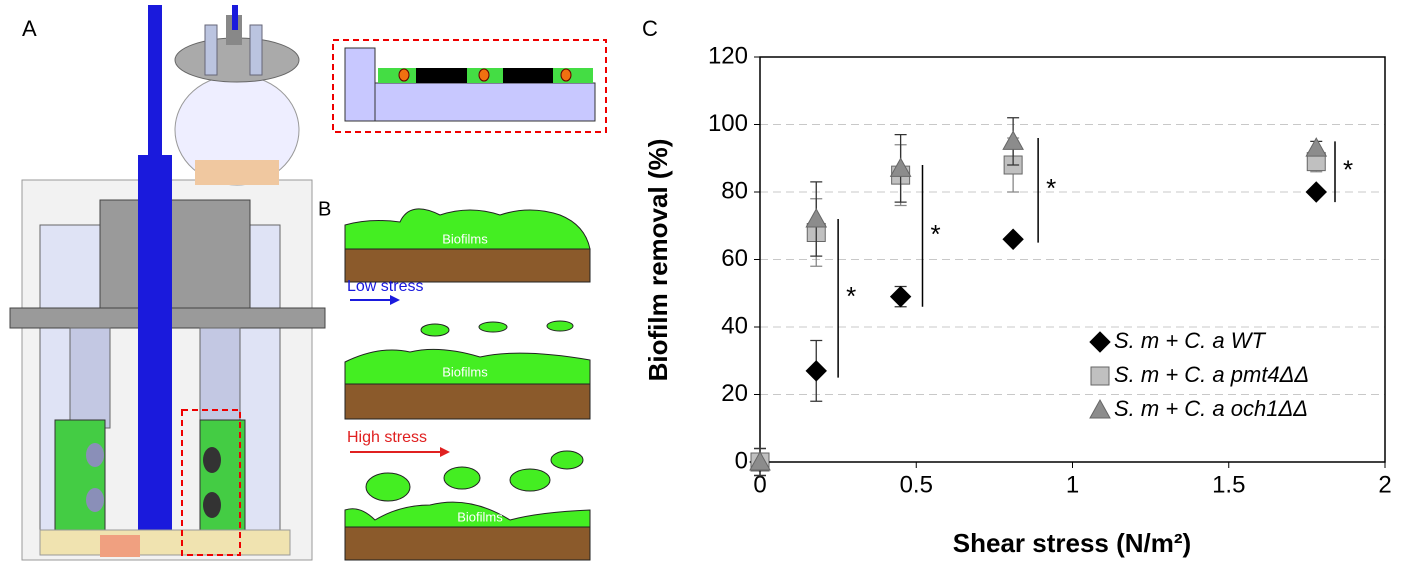  Describe the element at coordinates (734, 258) in the screenshot. I see `y-tick-label: 60` at that location.